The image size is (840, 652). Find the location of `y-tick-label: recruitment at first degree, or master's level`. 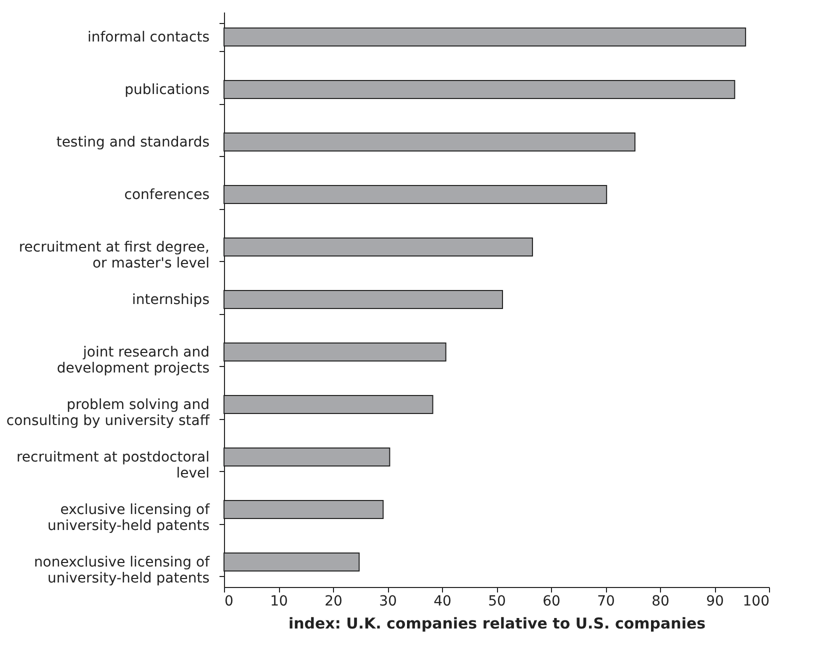

y-tick-label: recruitment at first degree, or master's level is located at coordinates (114, 255).